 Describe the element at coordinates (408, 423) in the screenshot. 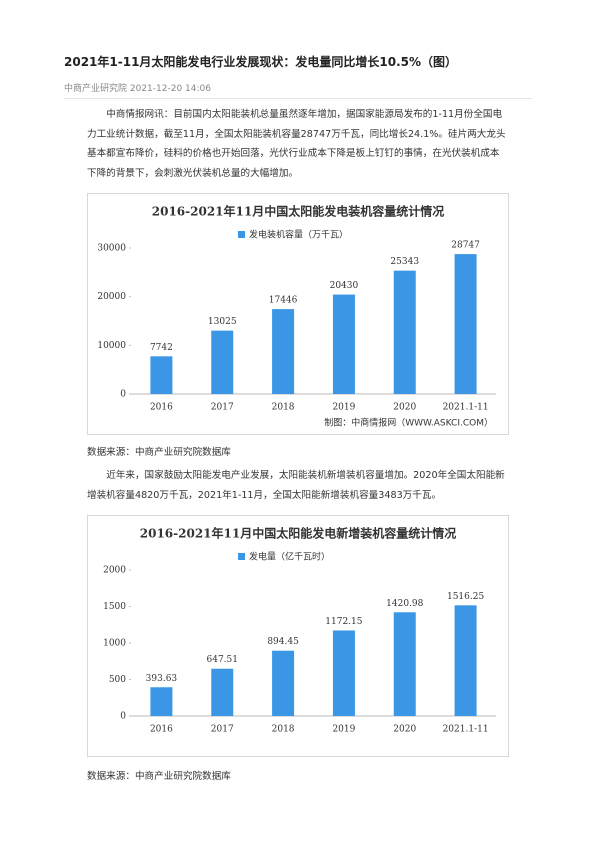

I see `chart-credit: 制图：中商情报网（WWW.ASKCI.COM）` at that location.